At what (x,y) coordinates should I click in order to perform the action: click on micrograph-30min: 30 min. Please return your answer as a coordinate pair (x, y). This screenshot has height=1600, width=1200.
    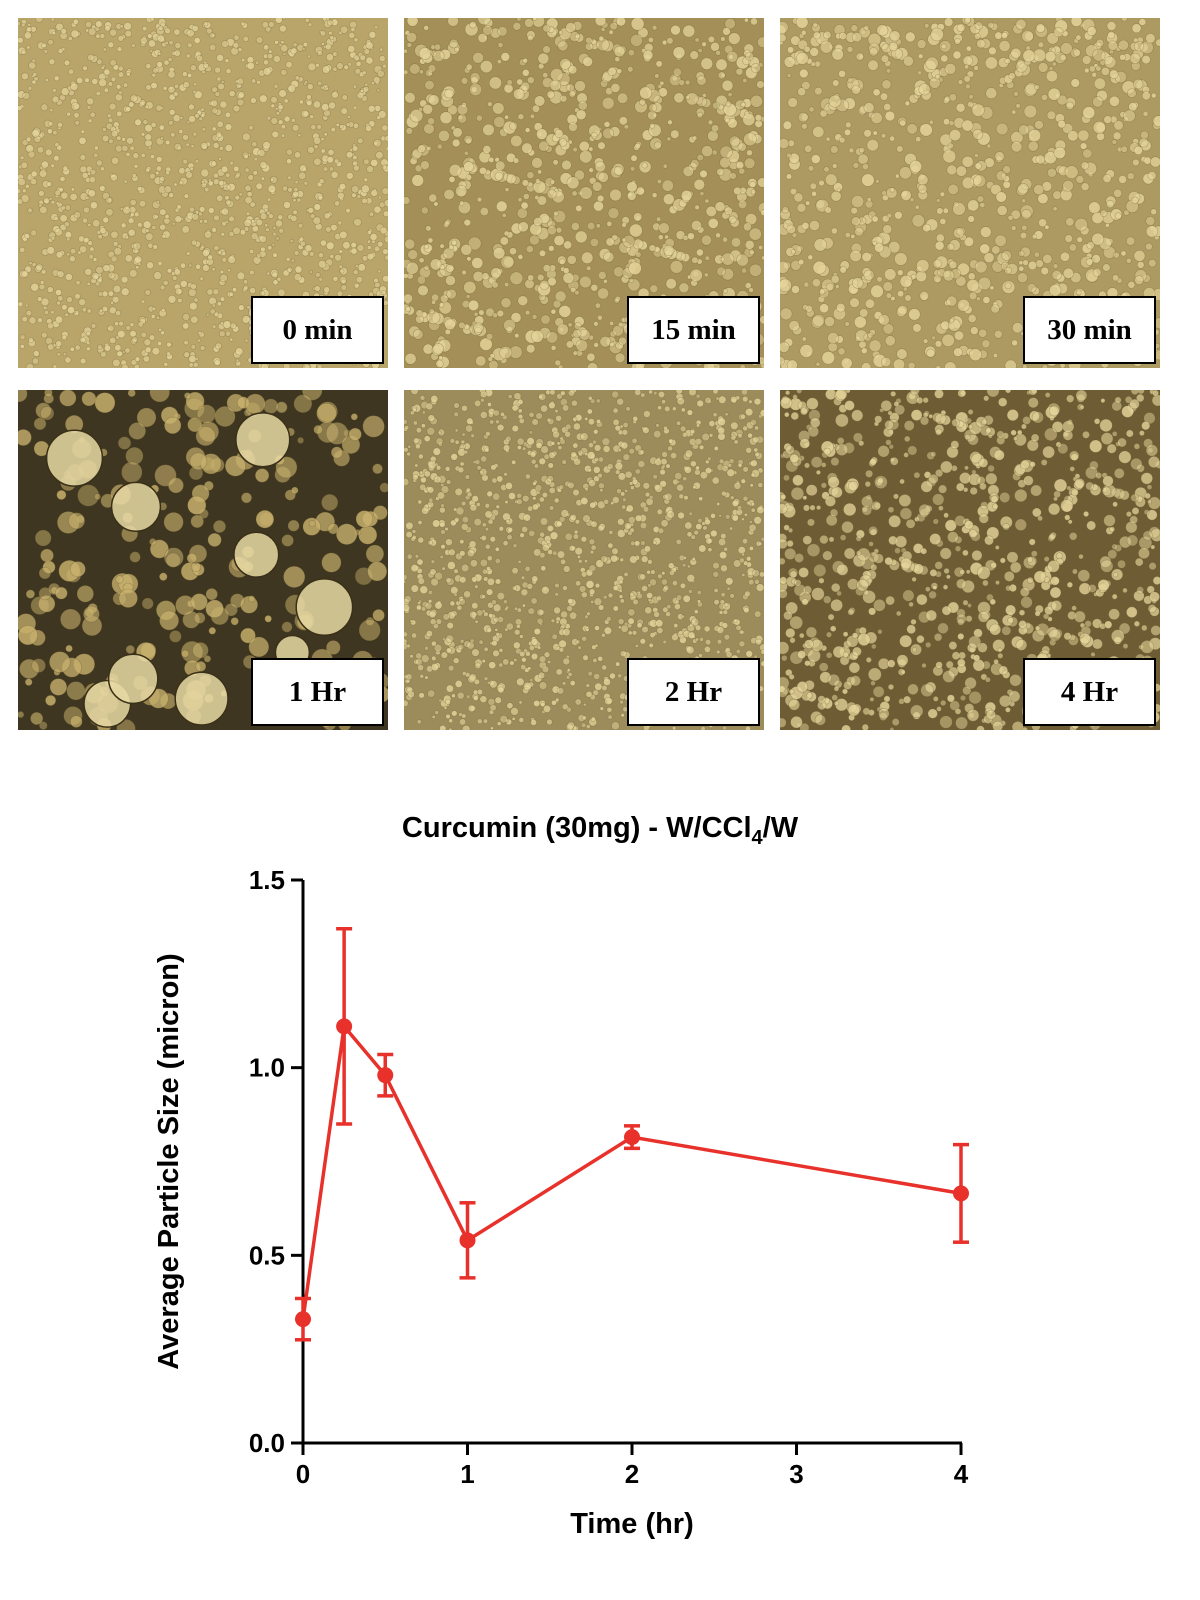
    Looking at the image, I should click on (970, 193).